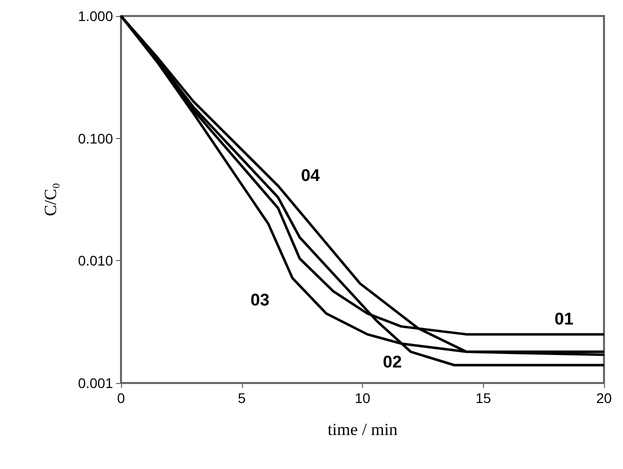 The height and width of the screenshot is (469, 623). What do you see at coordinates (121, 398) in the screenshot?
I see `x-tick-label: 0` at bounding box center [121, 398].